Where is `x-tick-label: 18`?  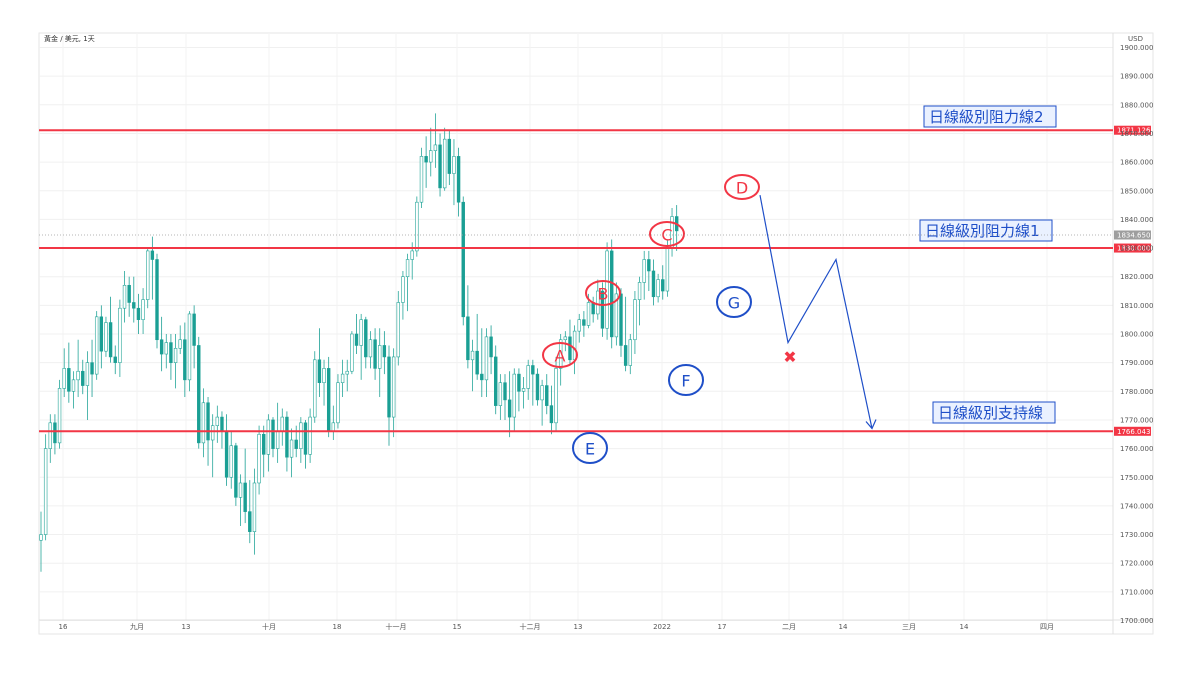 x-tick-label: 18 is located at coordinates (337, 627).